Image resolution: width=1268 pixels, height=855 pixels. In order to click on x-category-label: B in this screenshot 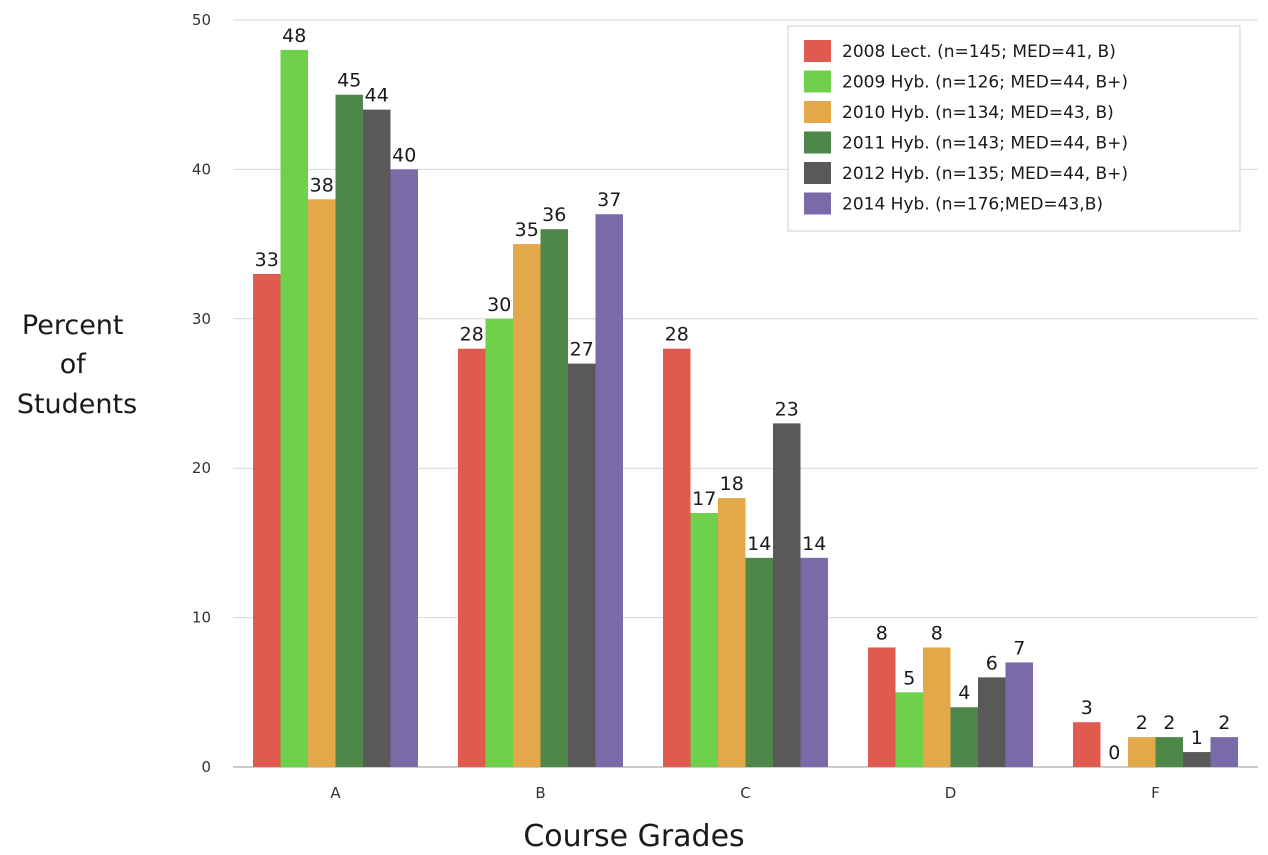, I will do `click(540, 793)`.